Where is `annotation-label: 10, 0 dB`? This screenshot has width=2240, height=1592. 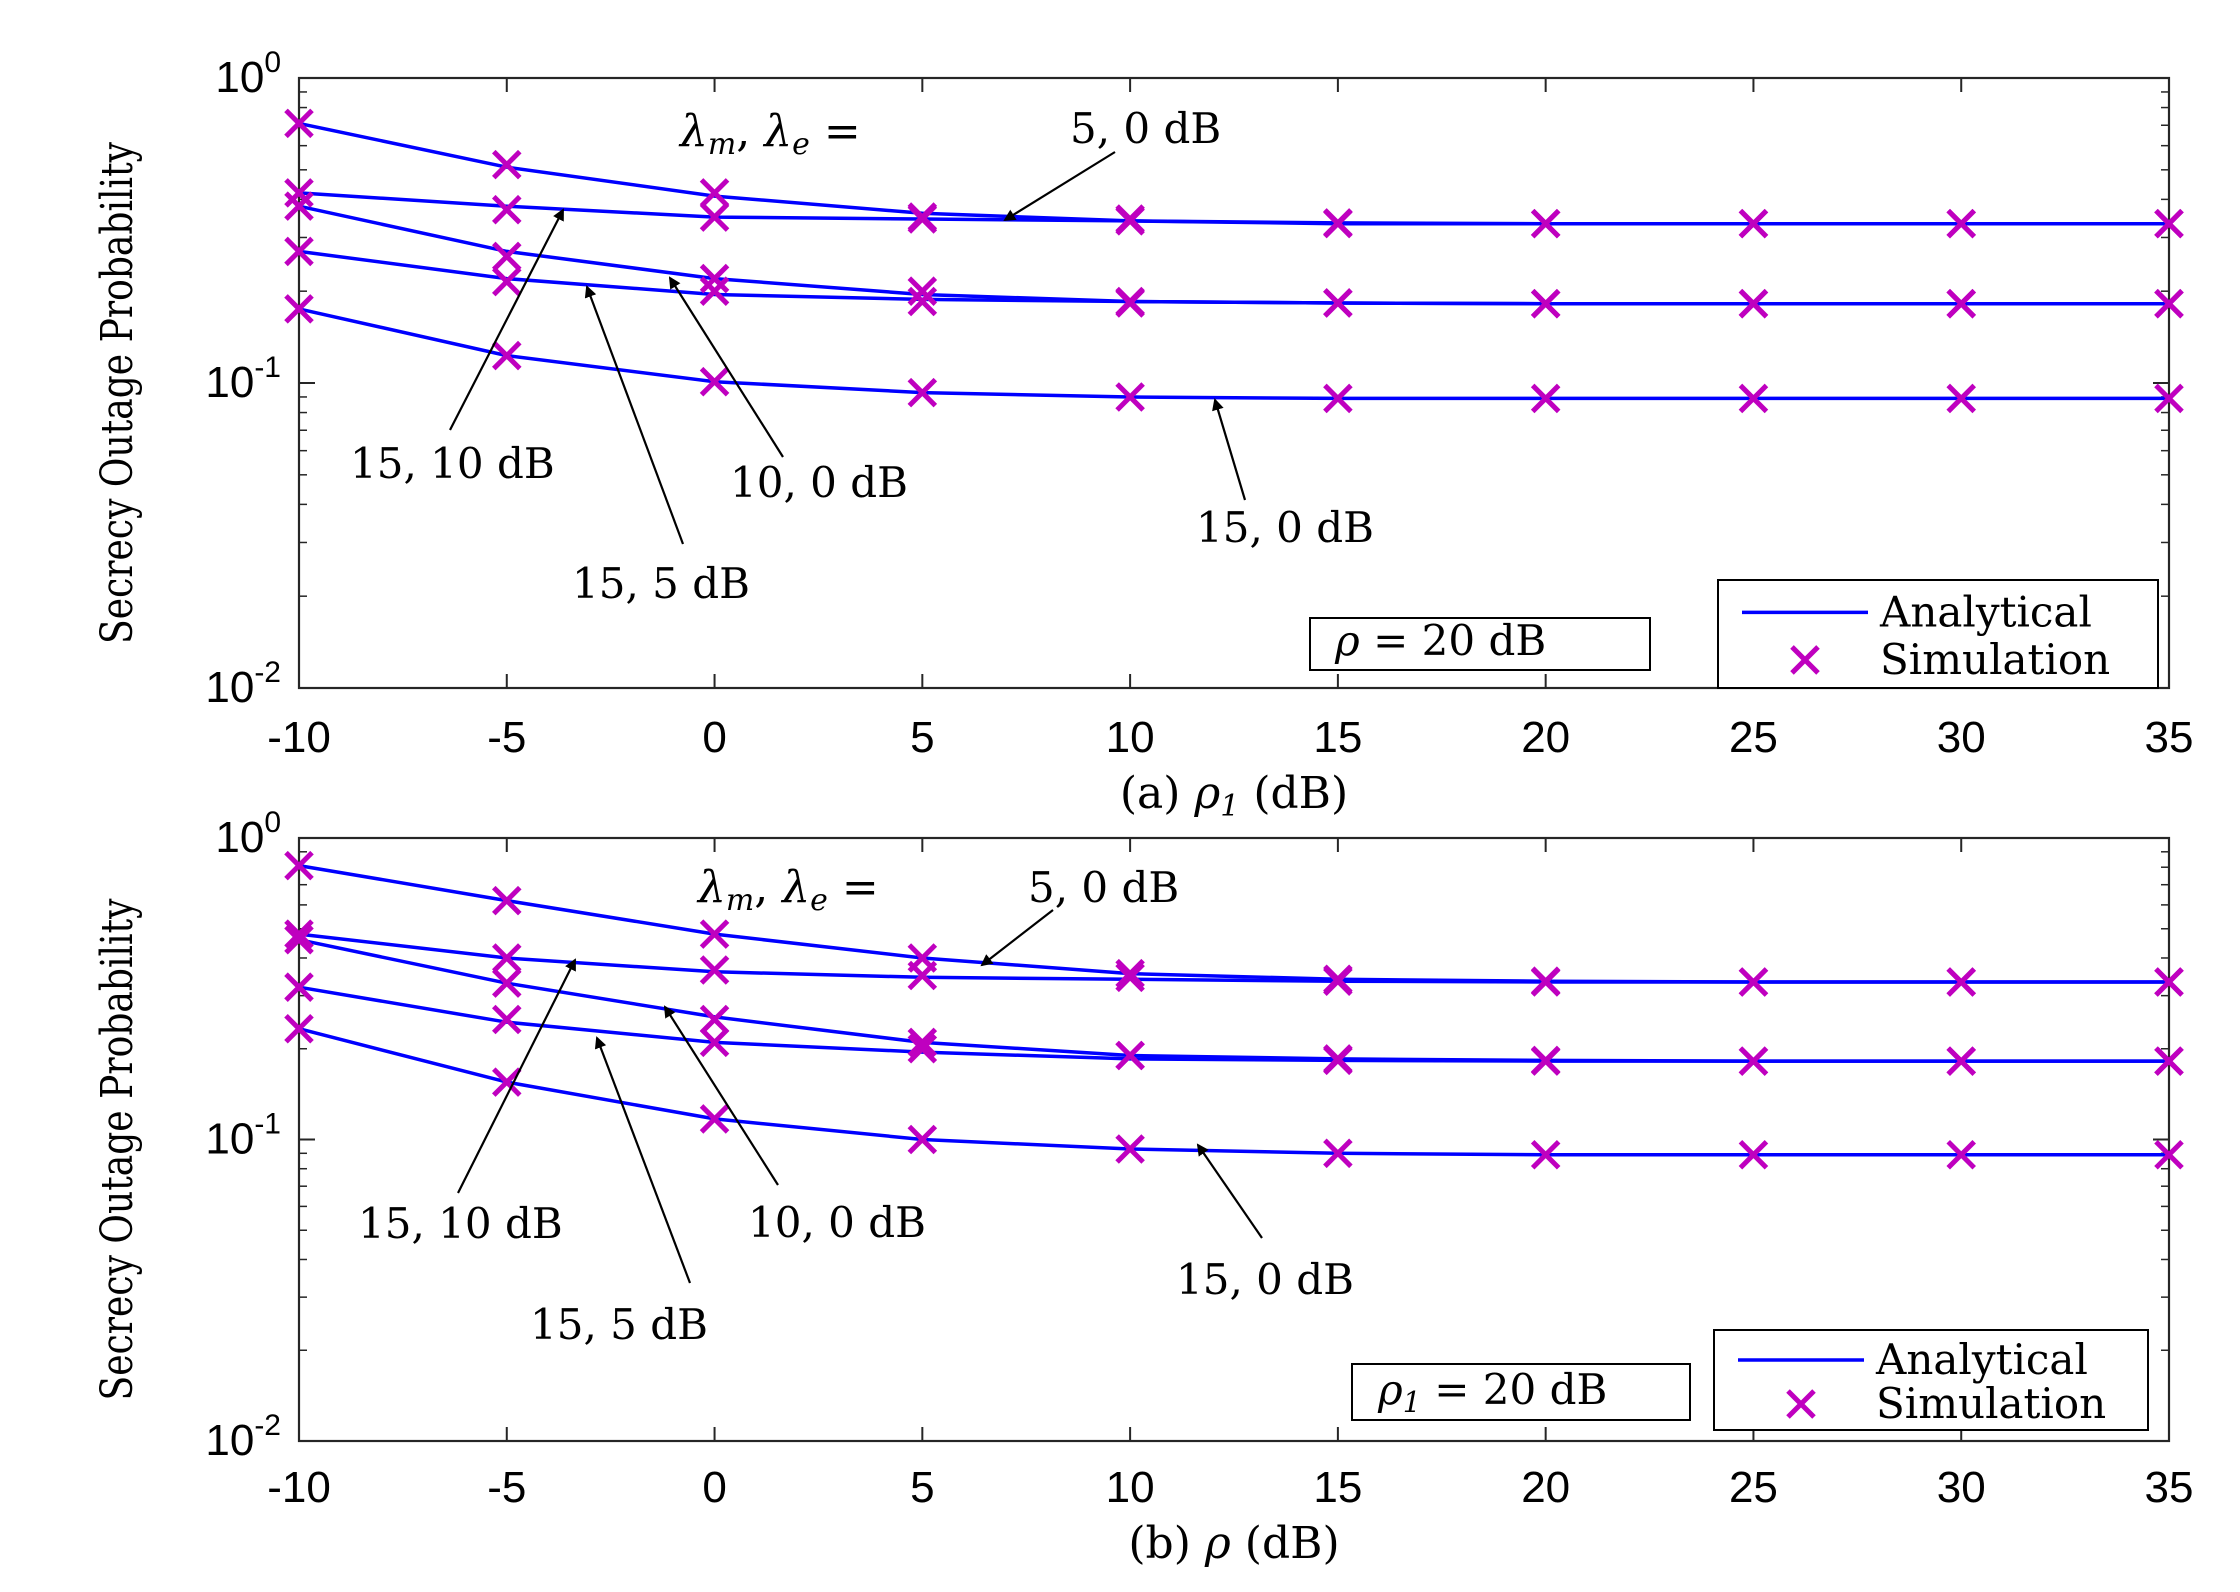
annotation-label: 10, 0 dB is located at coordinates (819, 482).